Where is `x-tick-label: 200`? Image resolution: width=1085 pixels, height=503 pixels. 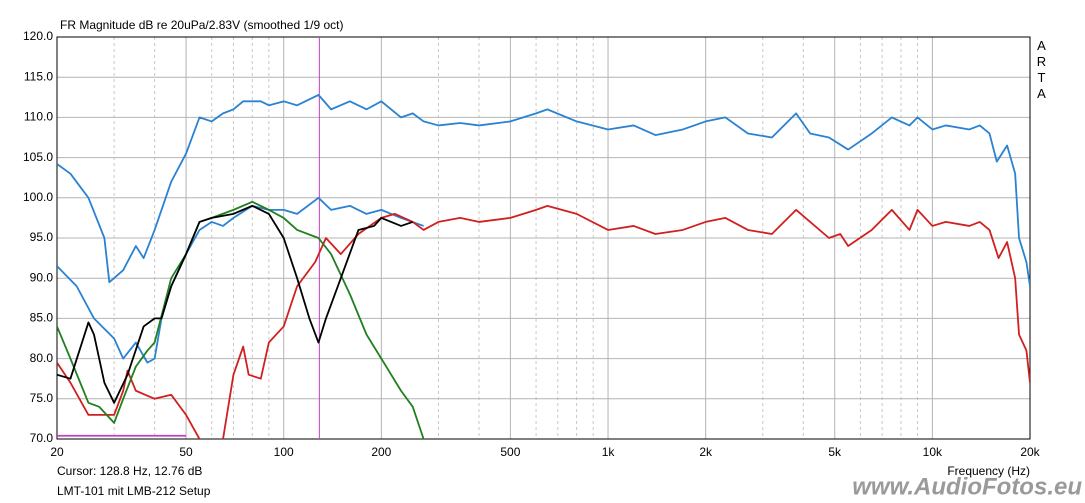 x-tick-label: 200 is located at coordinates (381, 452).